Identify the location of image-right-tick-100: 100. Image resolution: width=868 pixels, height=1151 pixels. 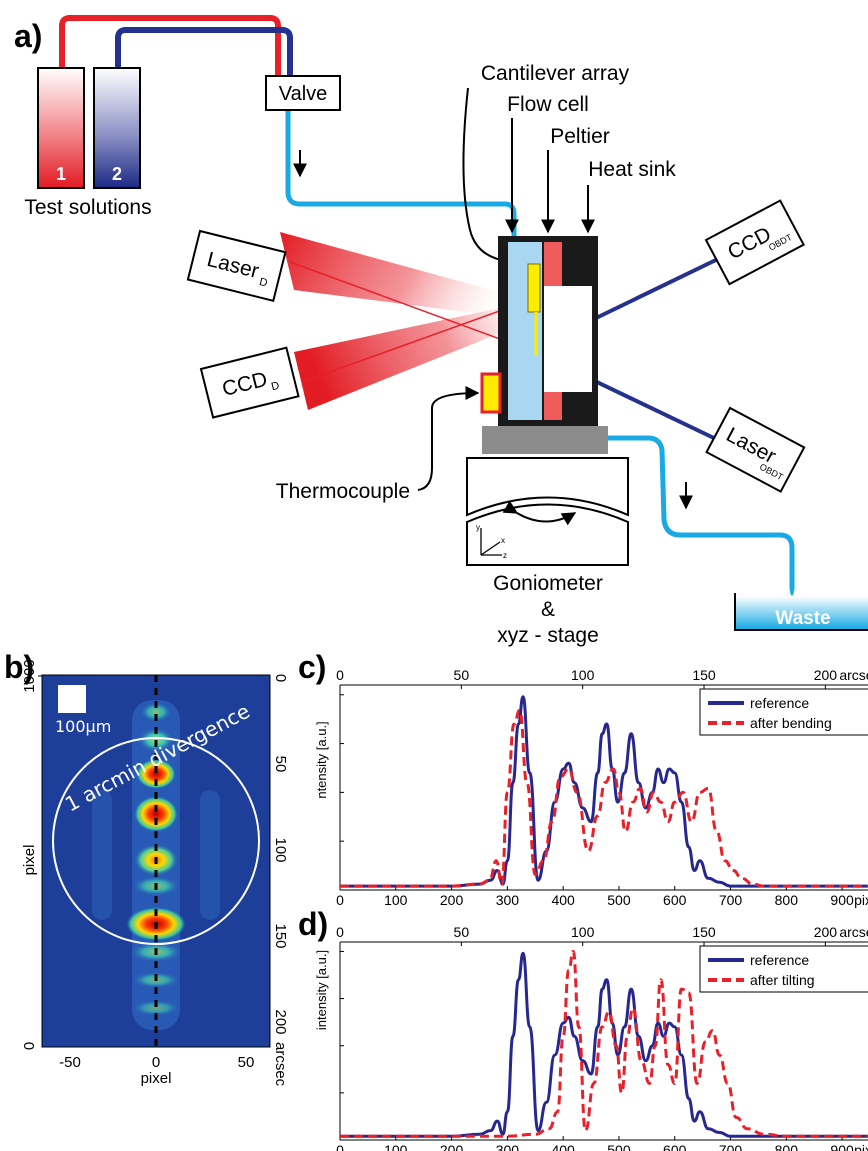
(280, 849).